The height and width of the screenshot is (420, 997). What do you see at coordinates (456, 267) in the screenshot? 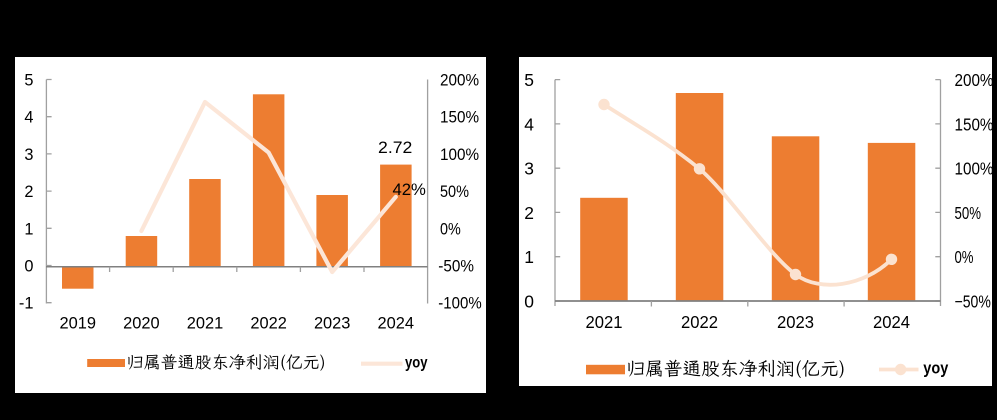
I see `svg-text: -50%` at bounding box center [456, 267].